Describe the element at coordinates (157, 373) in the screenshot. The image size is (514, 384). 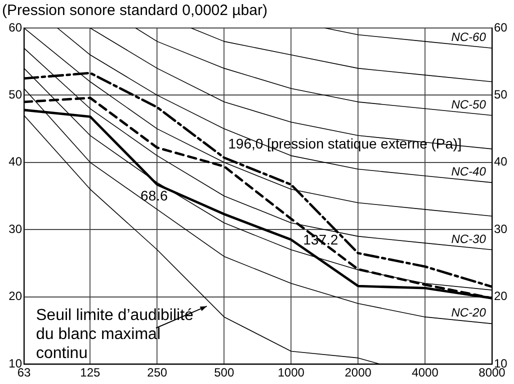
I see `x-tick-label: 250` at that location.